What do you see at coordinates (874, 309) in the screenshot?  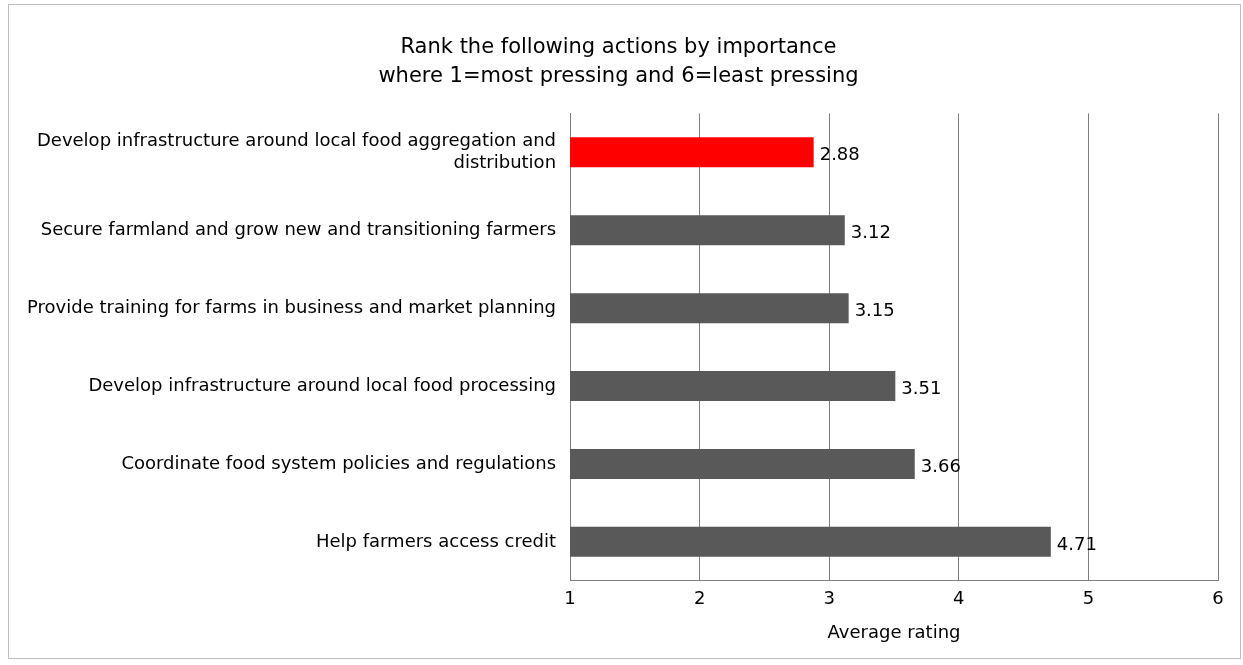 I see `data-label: 3.15` at bounding box center [874, 309].